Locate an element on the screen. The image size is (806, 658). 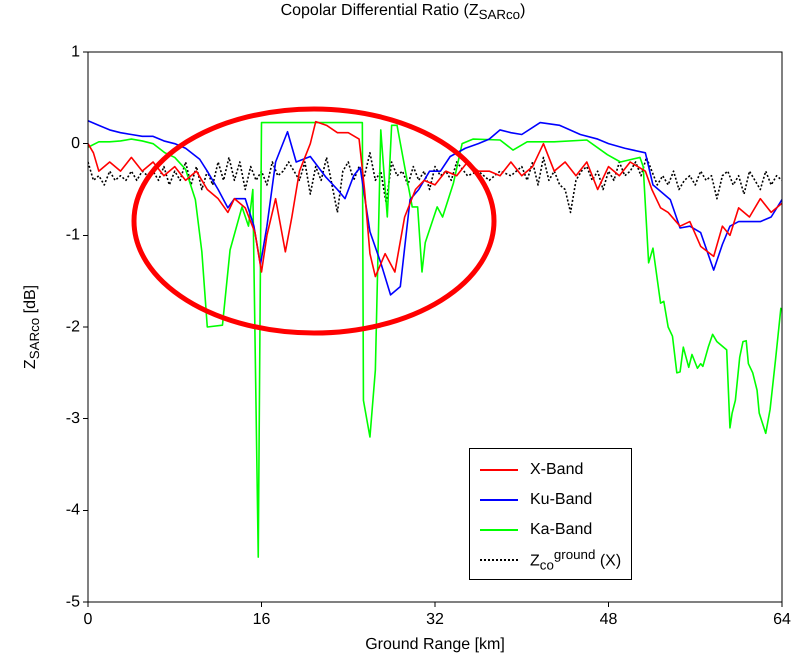
y-tick-label: -3 is located at coordinates (73, 419).